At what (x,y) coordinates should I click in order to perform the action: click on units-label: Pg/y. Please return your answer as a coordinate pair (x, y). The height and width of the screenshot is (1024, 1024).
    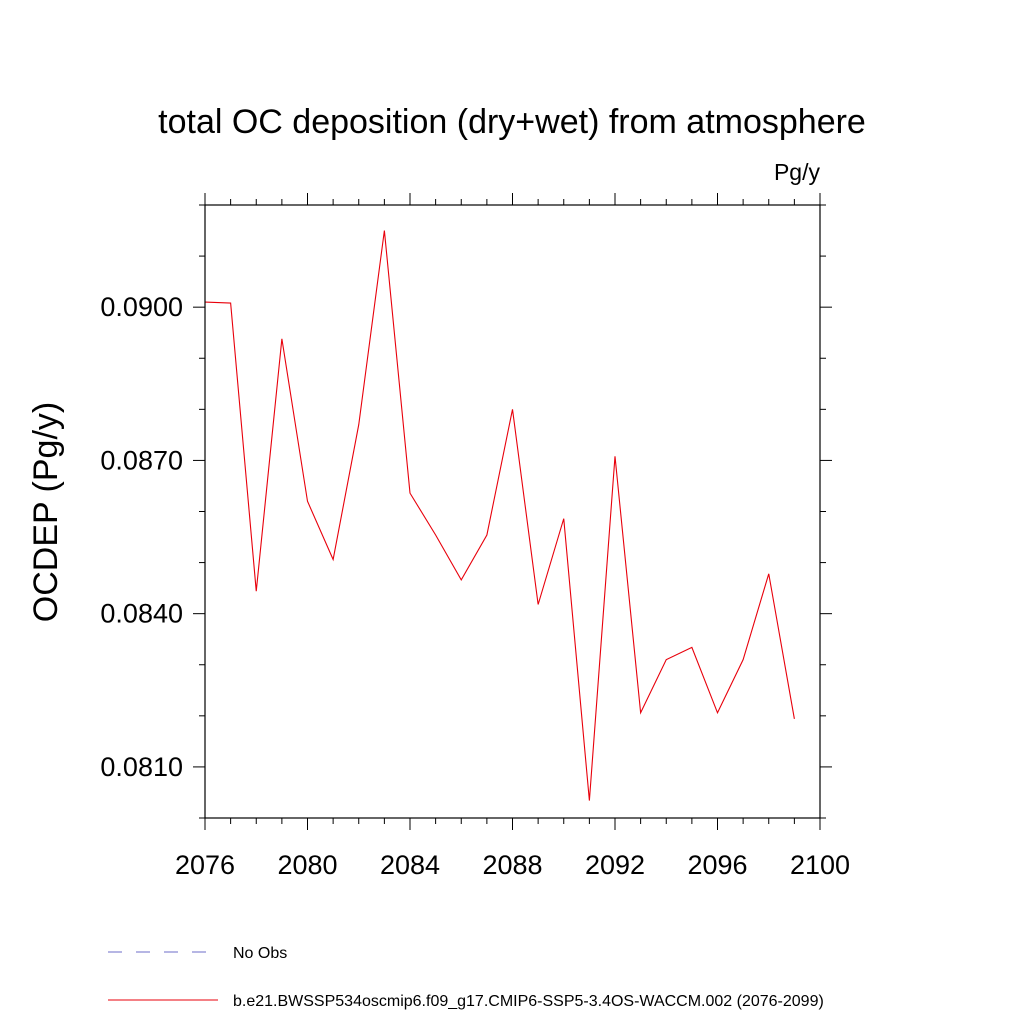
    Looking at the image, I should click on (797, 172).